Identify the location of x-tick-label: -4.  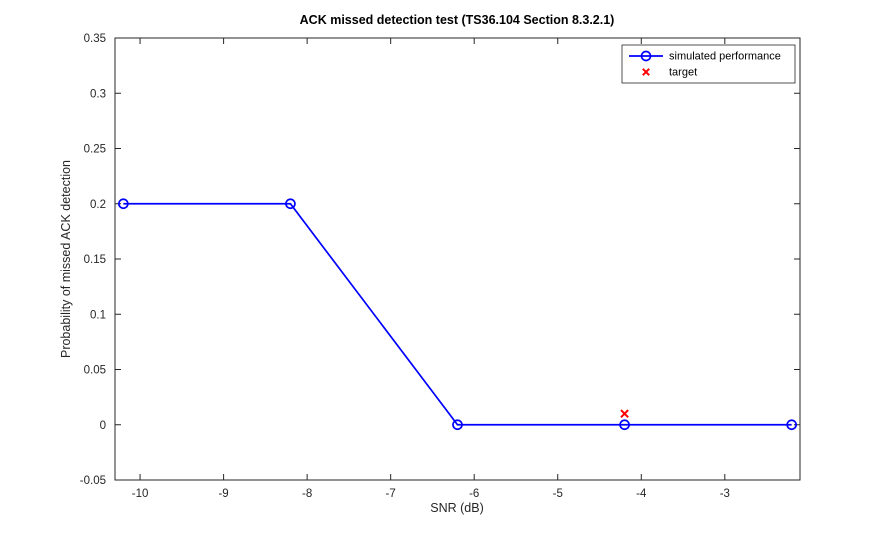
(641, 494).